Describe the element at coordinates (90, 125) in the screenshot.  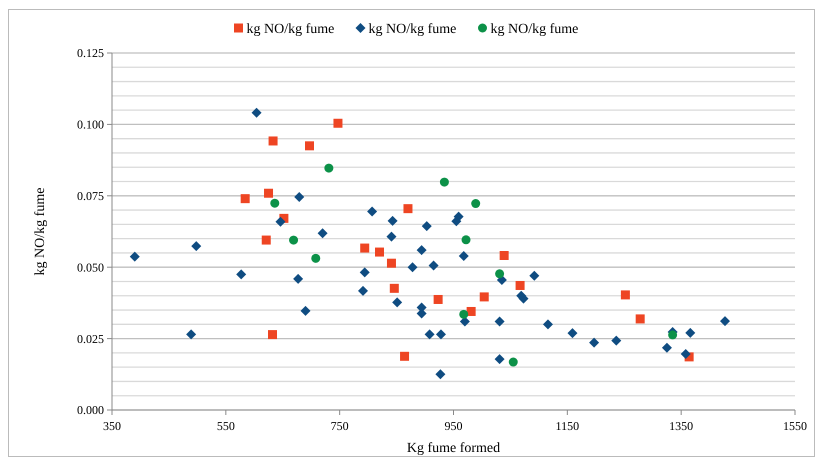
I see `y-tick-label: 0.100` at that location.